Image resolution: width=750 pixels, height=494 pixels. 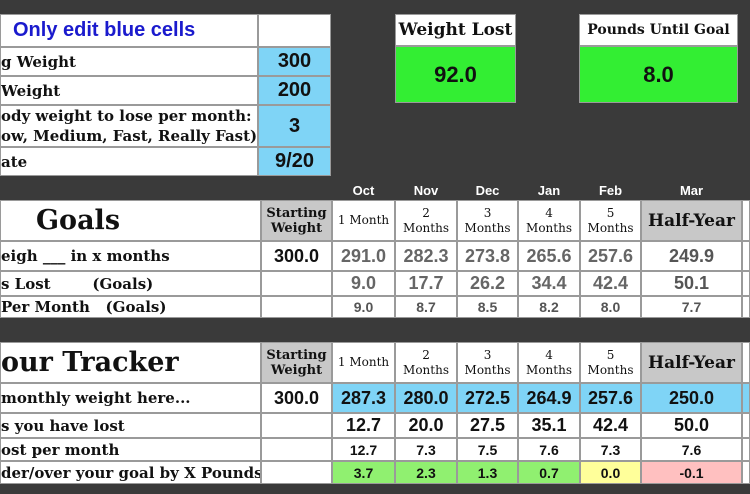 I want to click on tracker-title: our Tracker, so click(x=130, y=362).